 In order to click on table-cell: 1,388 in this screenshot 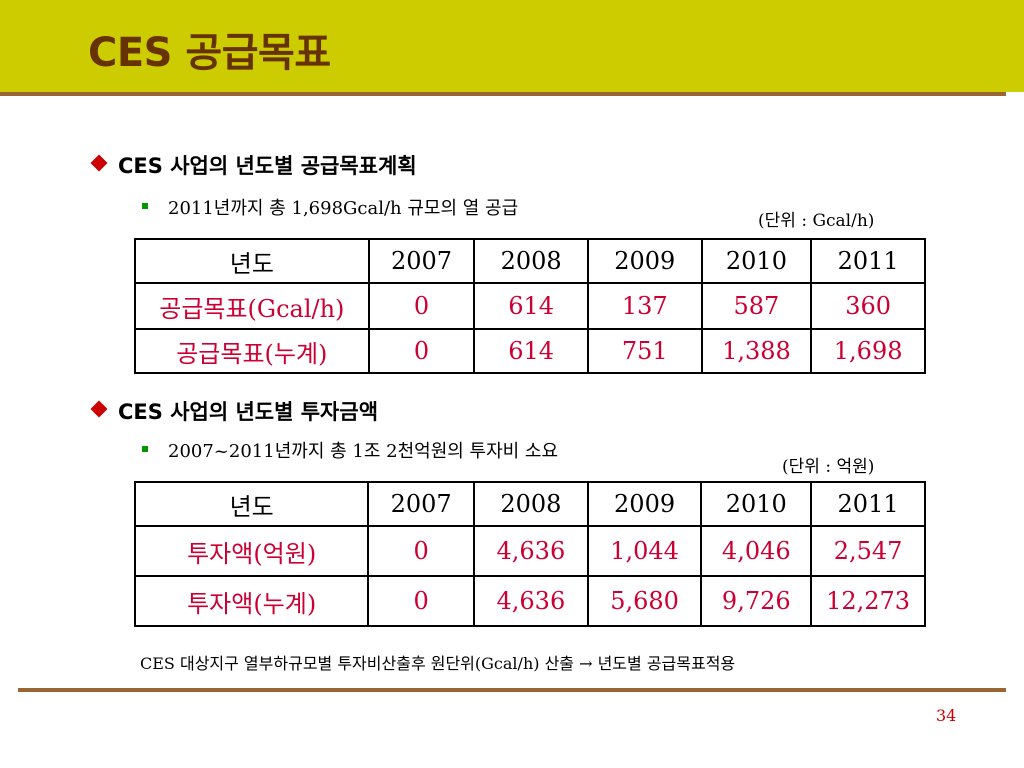, I will do `click(756, 351)`.